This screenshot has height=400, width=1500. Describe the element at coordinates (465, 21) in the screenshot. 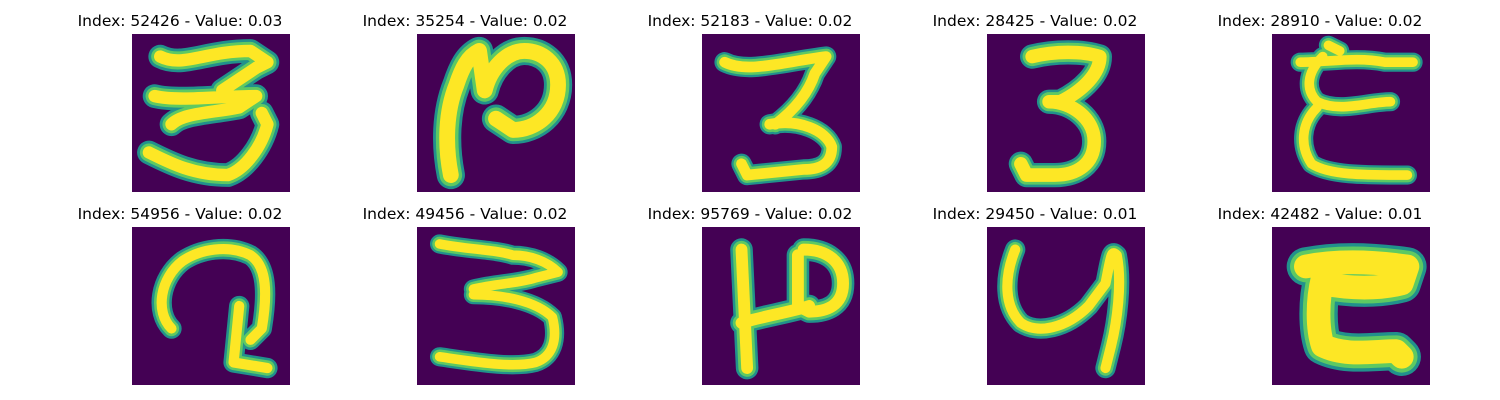

I see `sample-title: Index: 35254 - Value: 0.02` at that location.